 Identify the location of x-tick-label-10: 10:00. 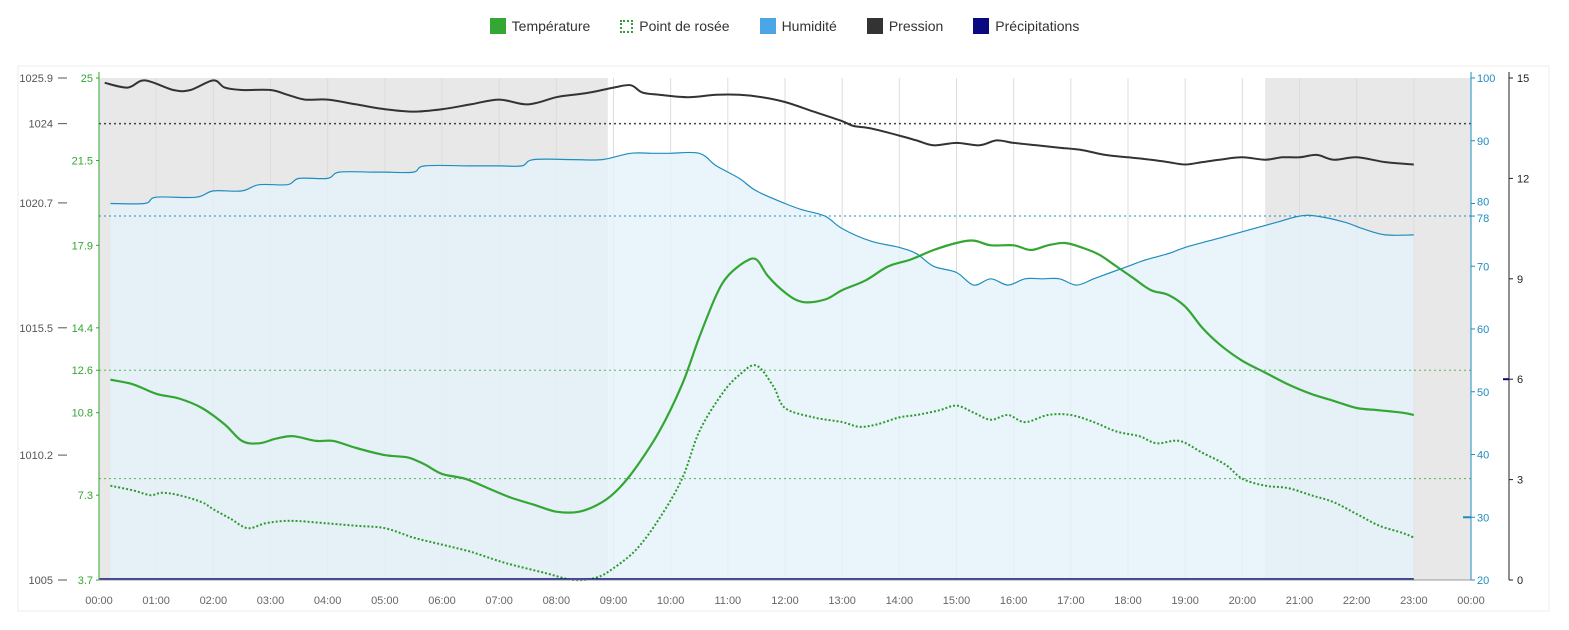
(671, 601).